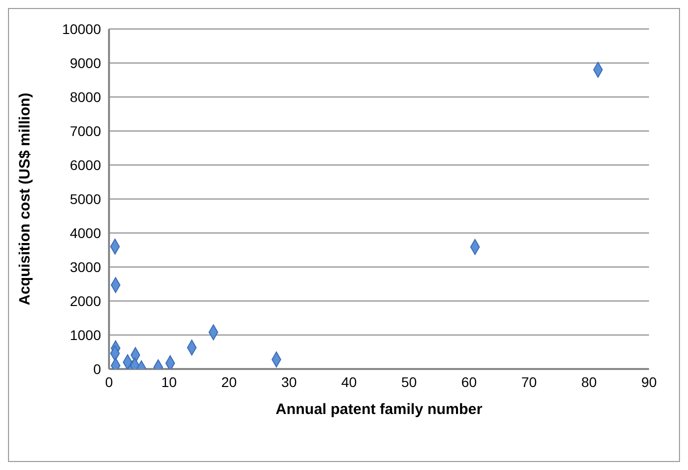 The height and width of the screenshot is (470, 688). What do you see at coordinates (86, 62) in the screenshot?
I see `y-tick-label: 9000` at bounding box center [86, 62].